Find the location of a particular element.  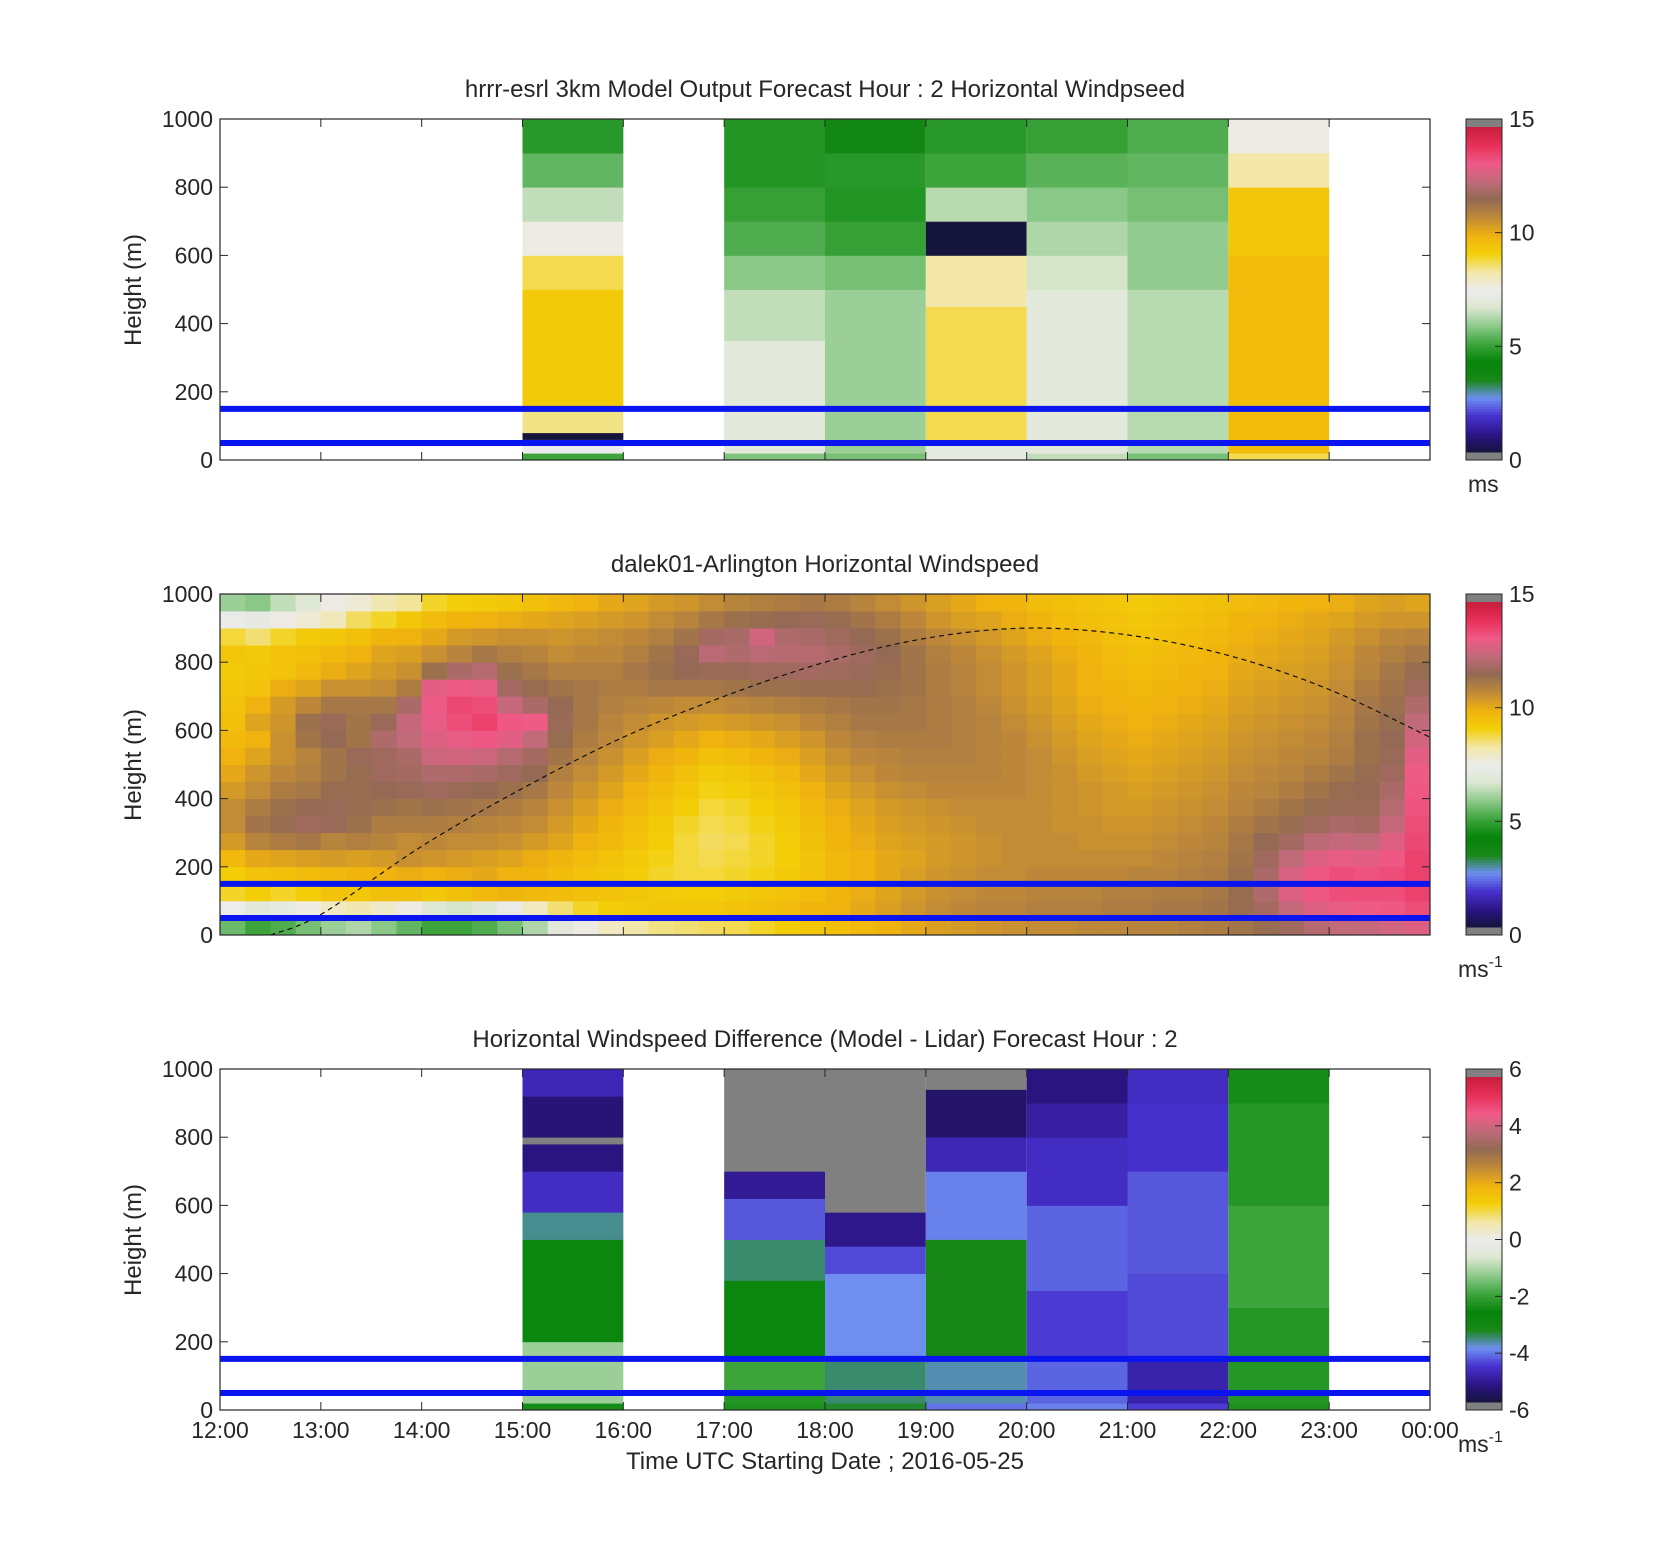

difference-colorbar-tick-label: 4 is located at coordinates (1515, 1126).